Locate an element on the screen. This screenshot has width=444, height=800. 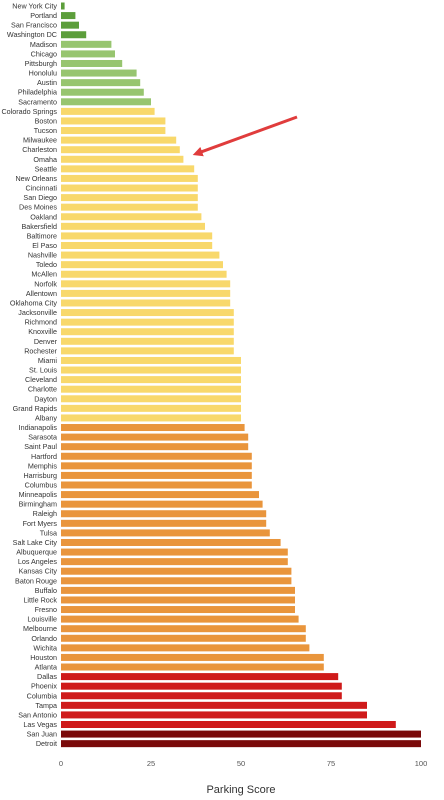
category-label: Hartford is located at coordinates (44, 456).